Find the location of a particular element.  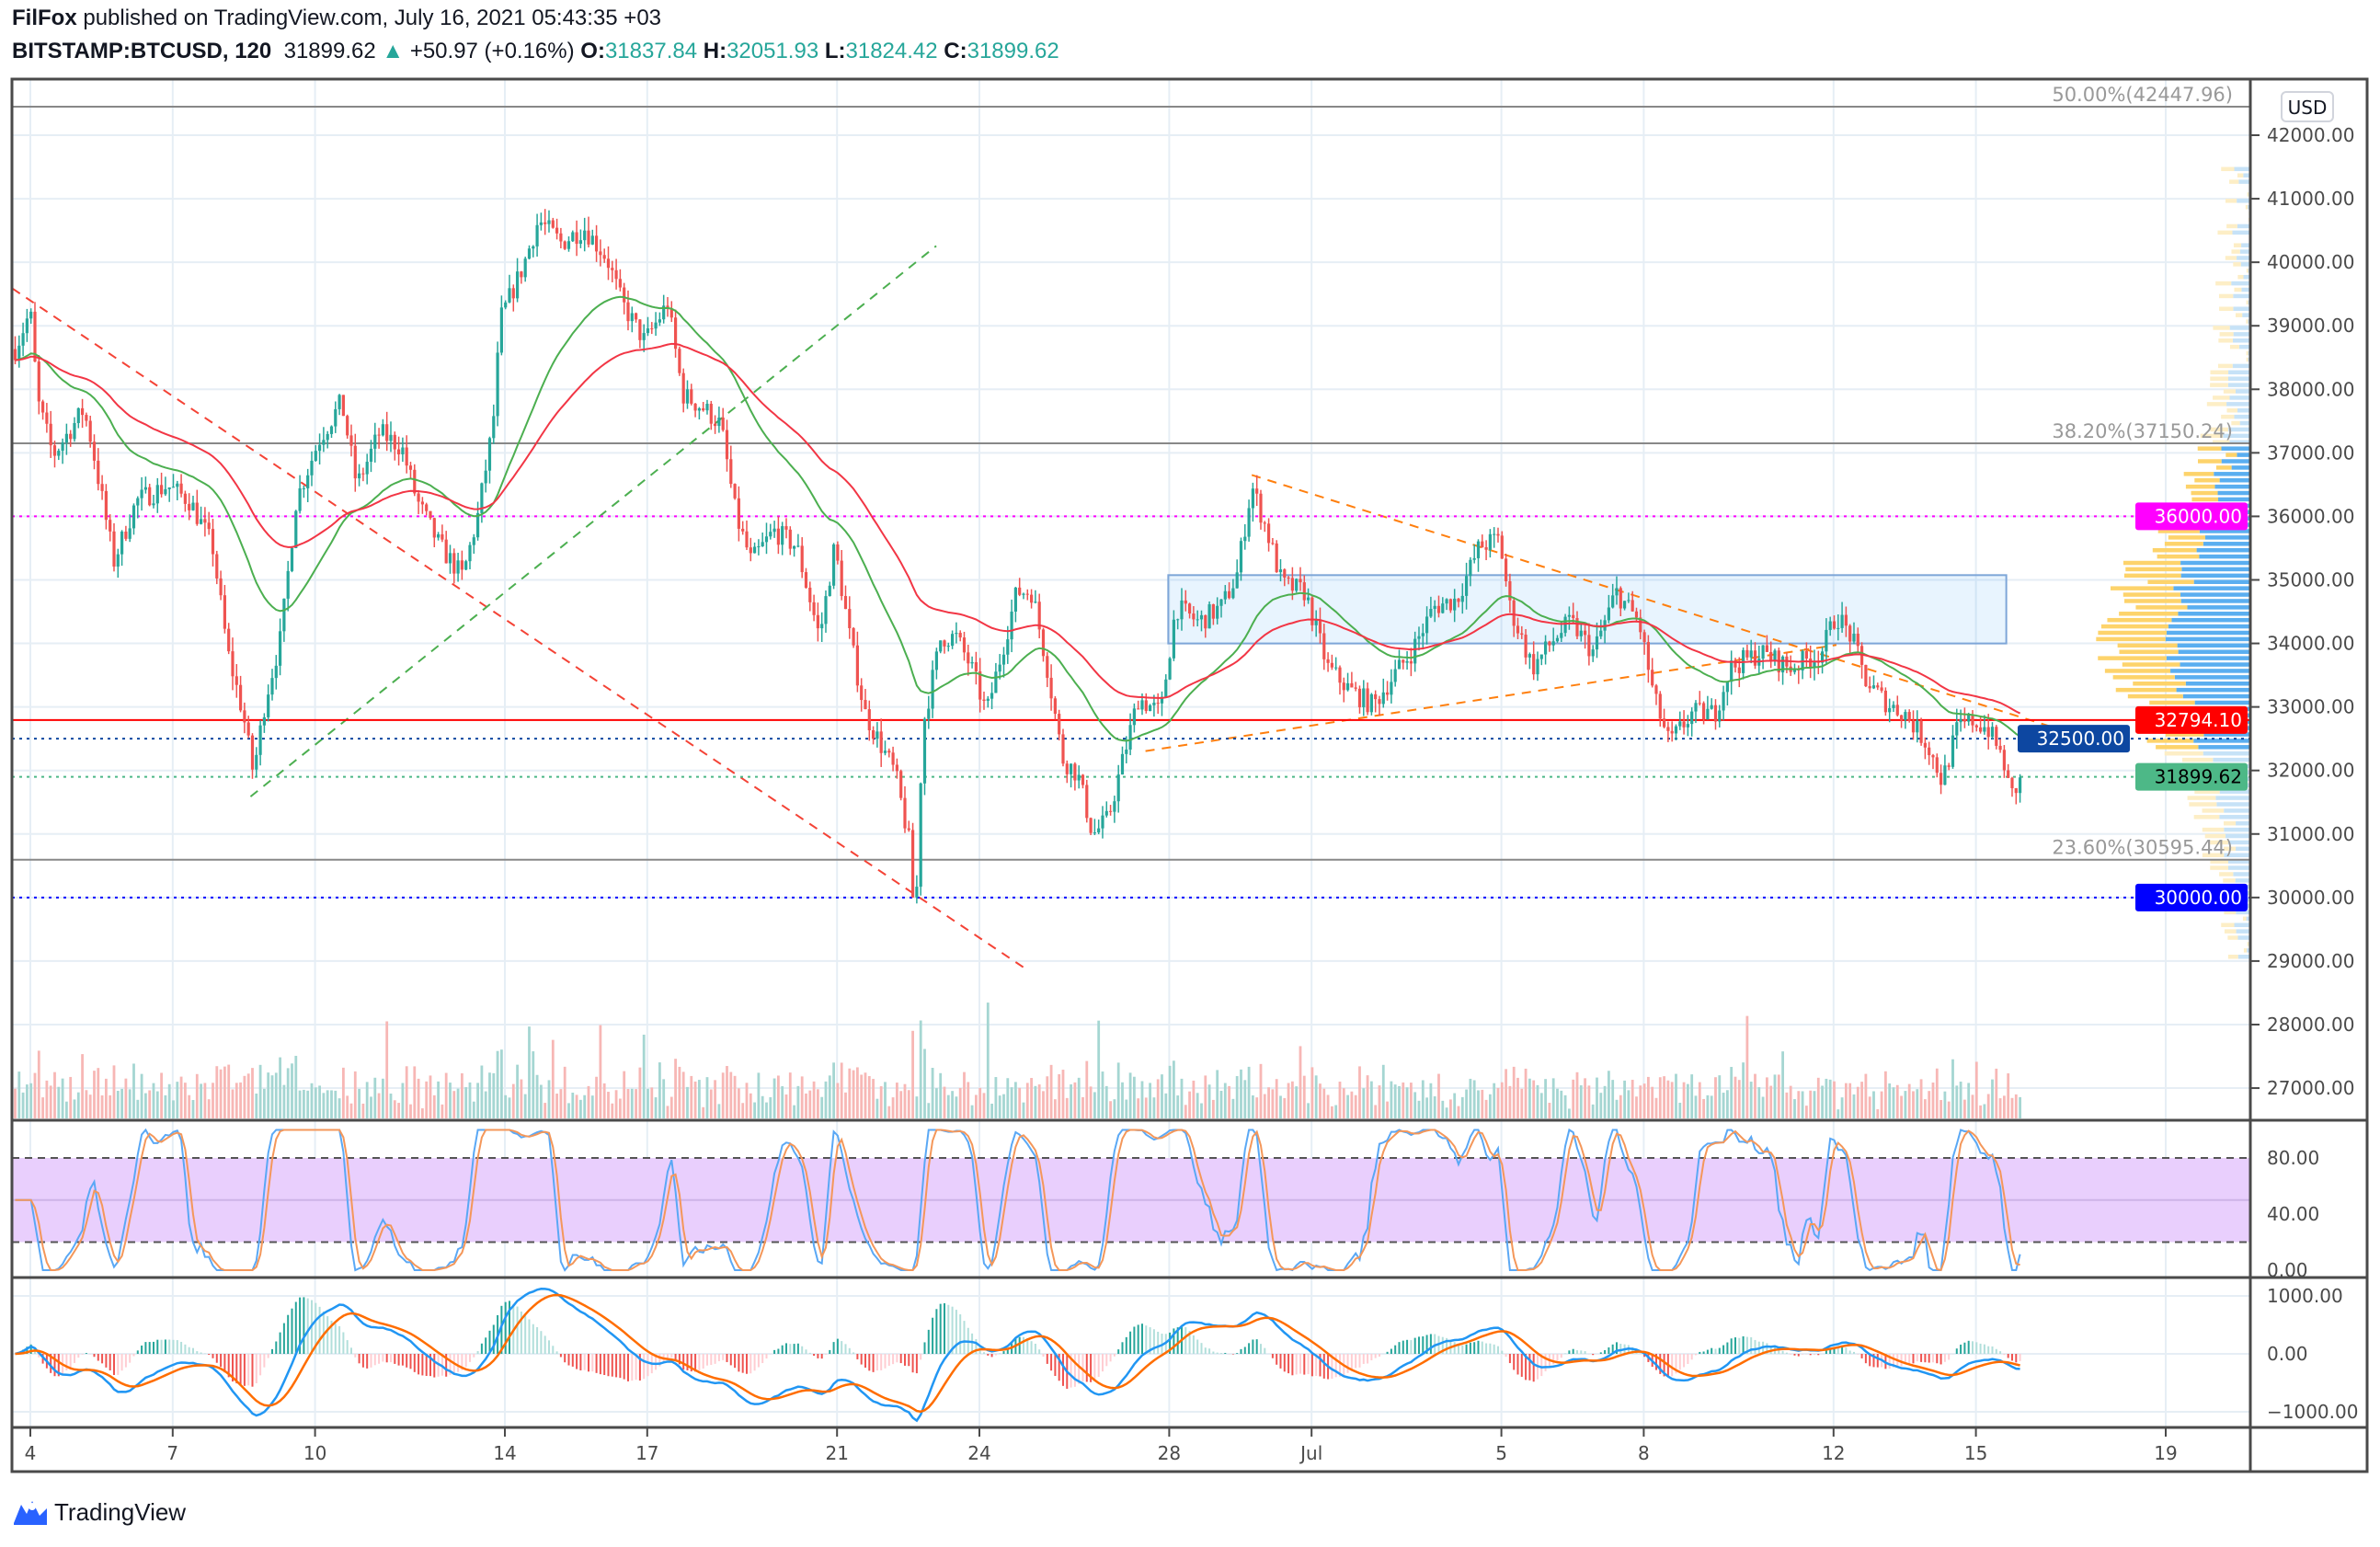

time-tick-label: 19 is located at coordinates (2165, 1453).